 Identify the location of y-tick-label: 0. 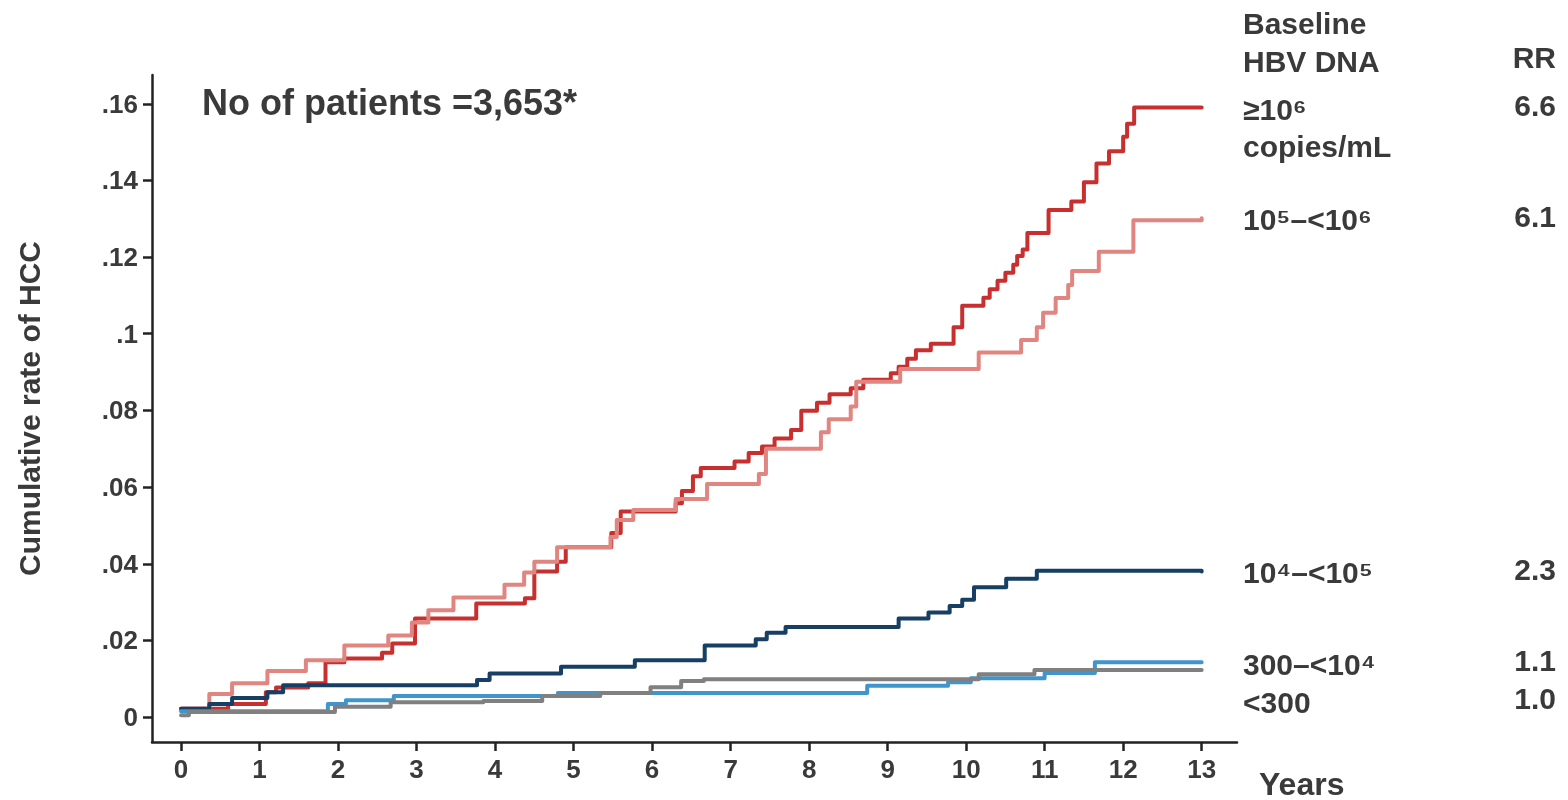
(130, 717).